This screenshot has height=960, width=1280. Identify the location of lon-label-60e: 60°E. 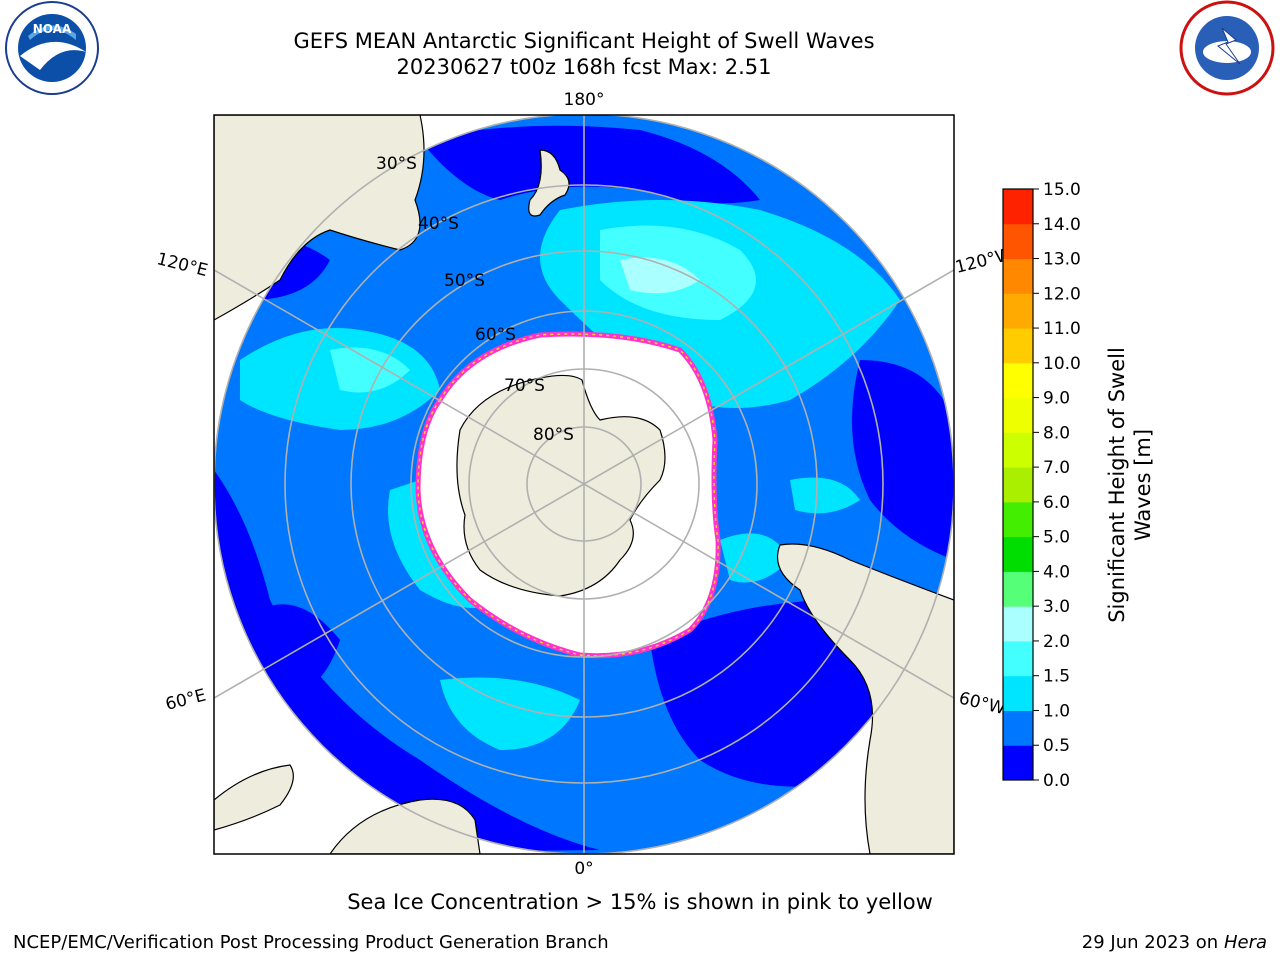
(186, 700).